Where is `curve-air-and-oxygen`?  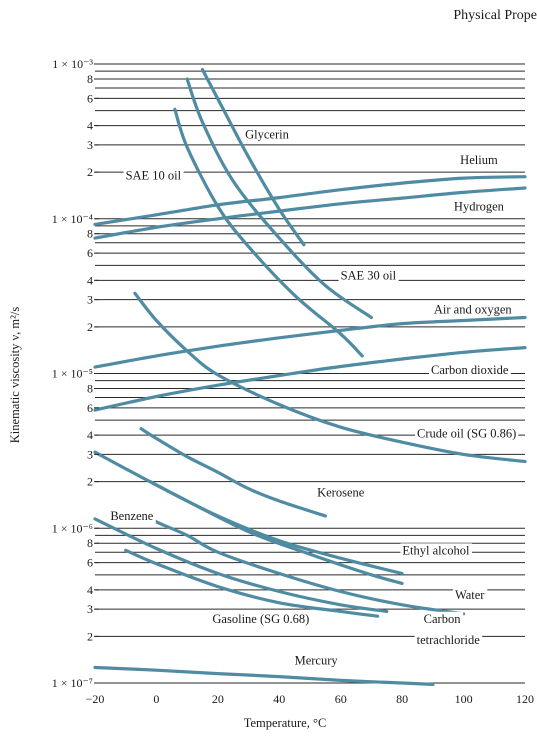
curve-air-and-oxygen is located at coordinates (310, 342).